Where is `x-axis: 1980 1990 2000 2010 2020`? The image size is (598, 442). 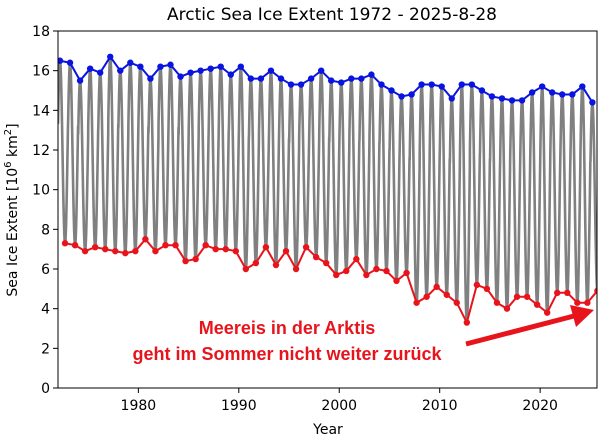 x-axis: 1980 1990 2000 2010 2020 is located at coordinates (339, 401).